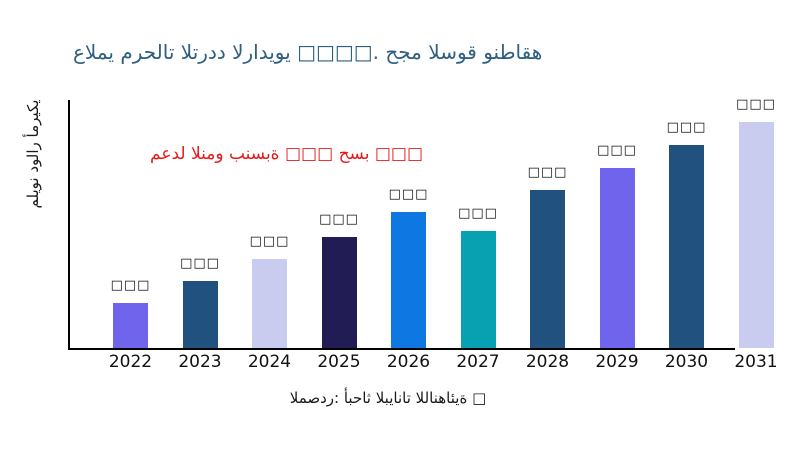 The height and width of the screenshot is (450, 800). I want to click on x-tick-label-2022: 2022, so click(130, 362).